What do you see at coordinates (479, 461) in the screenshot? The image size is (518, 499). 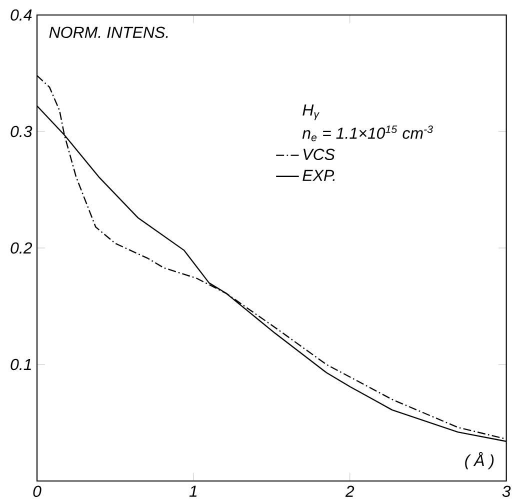 I see `x-axis-title: ( Å )` at bounding box center [479, 461].